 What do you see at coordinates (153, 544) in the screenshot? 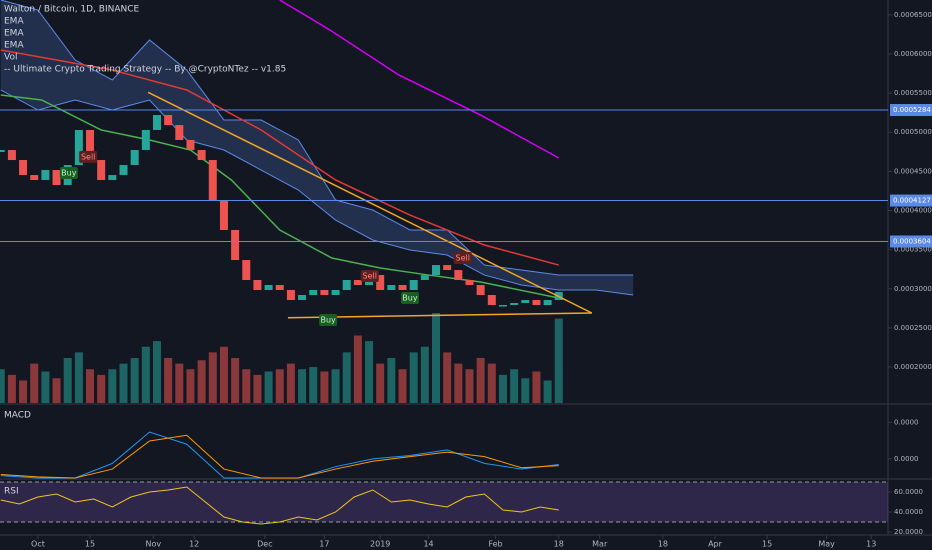
I see `x-tick-label: Nov` at bounding box center [153, 544].